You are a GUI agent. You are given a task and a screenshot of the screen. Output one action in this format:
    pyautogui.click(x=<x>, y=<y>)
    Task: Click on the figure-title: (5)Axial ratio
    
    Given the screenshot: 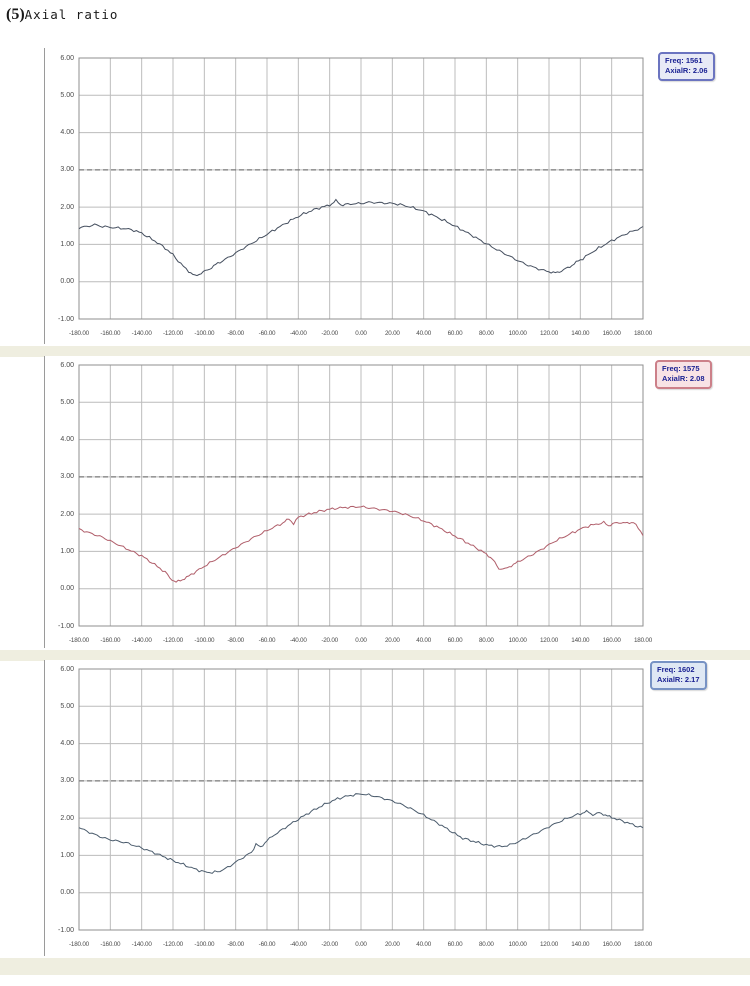 What is the action you would take?
    pyautogui.click(x=62, y=15)
    